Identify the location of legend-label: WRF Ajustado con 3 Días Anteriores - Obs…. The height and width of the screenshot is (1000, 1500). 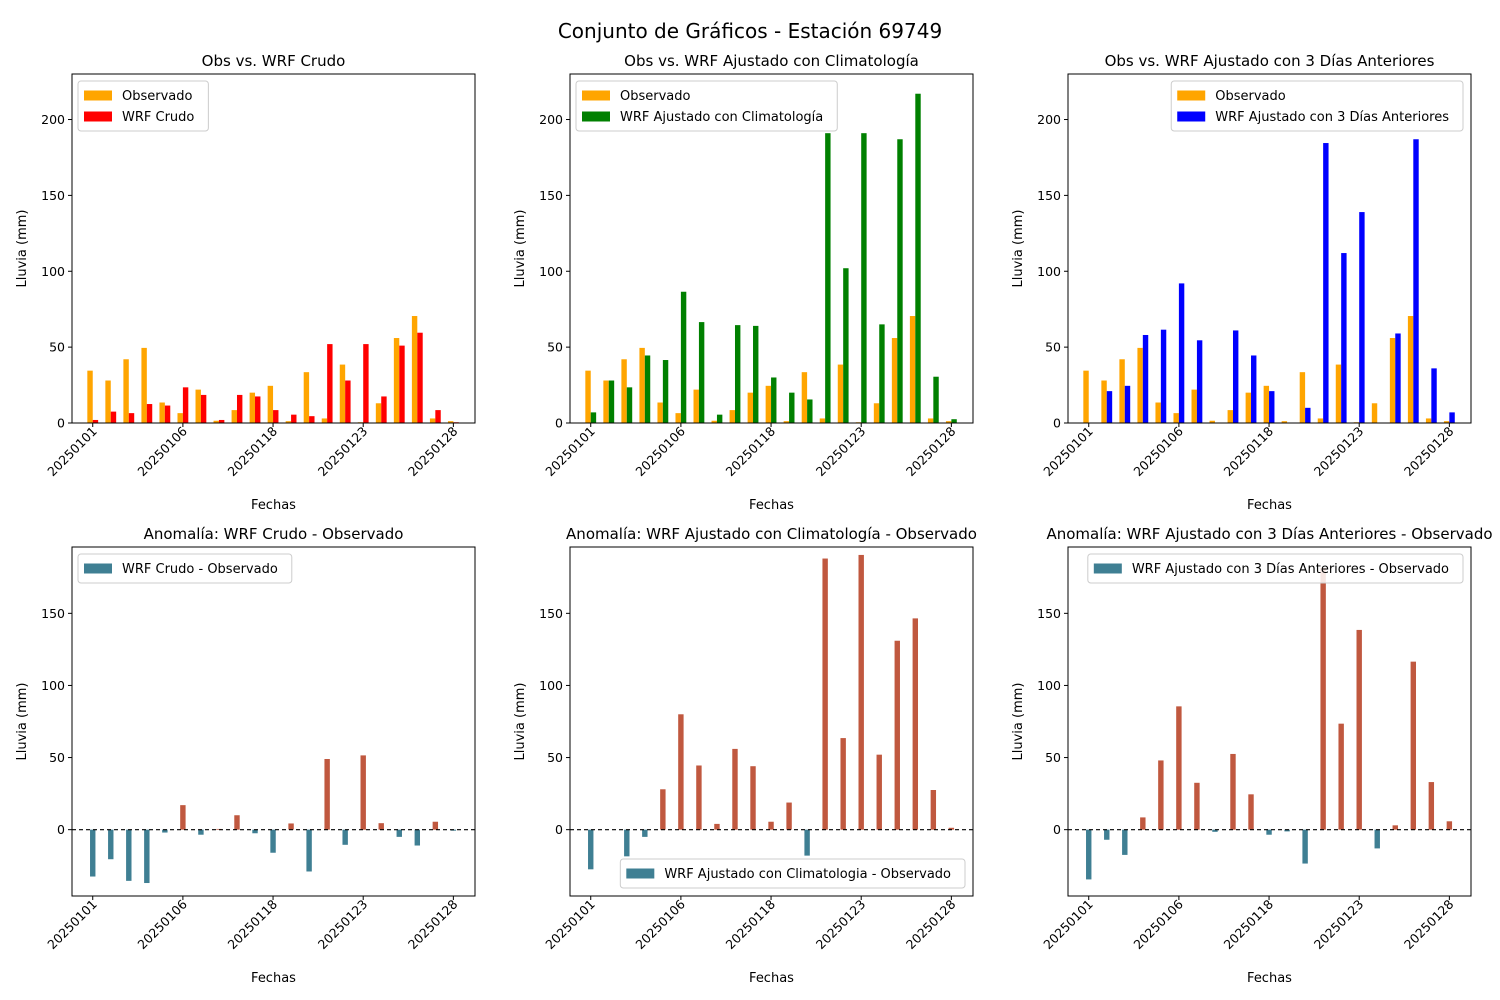
(1290, 569).